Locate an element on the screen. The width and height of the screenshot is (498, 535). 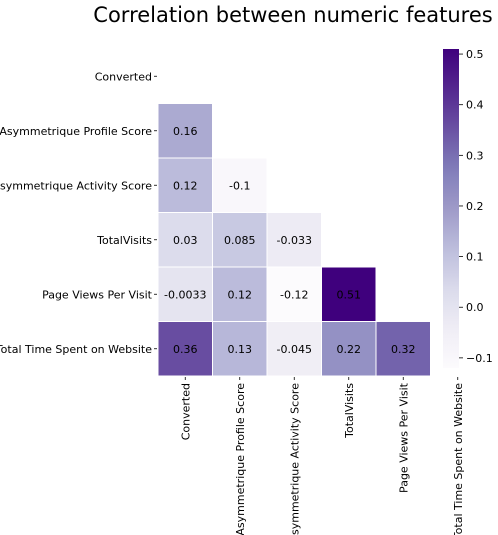
cell-value-label: 0.16 is located at coordinates (185, 131).